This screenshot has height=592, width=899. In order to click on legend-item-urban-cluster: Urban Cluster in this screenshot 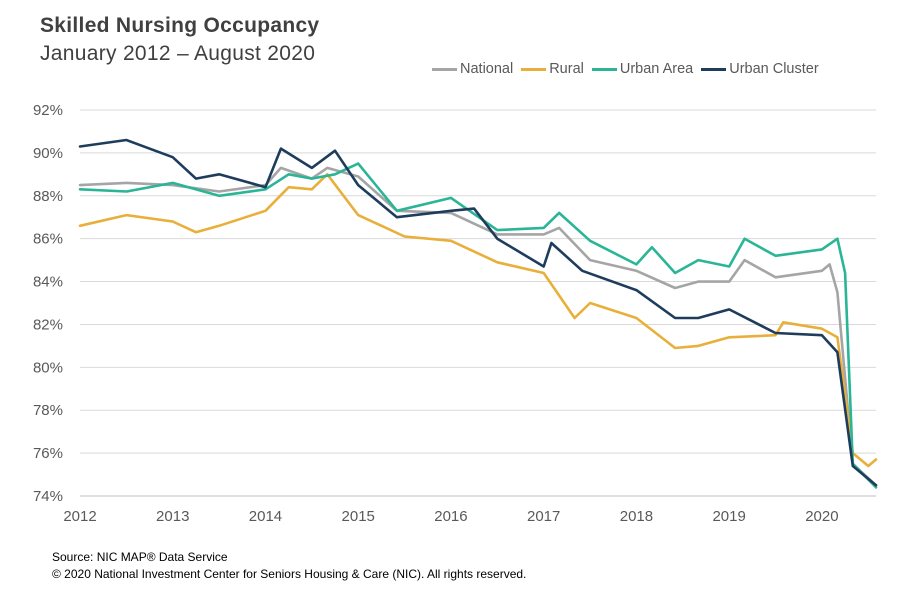, I will do `click(760, 69)`.